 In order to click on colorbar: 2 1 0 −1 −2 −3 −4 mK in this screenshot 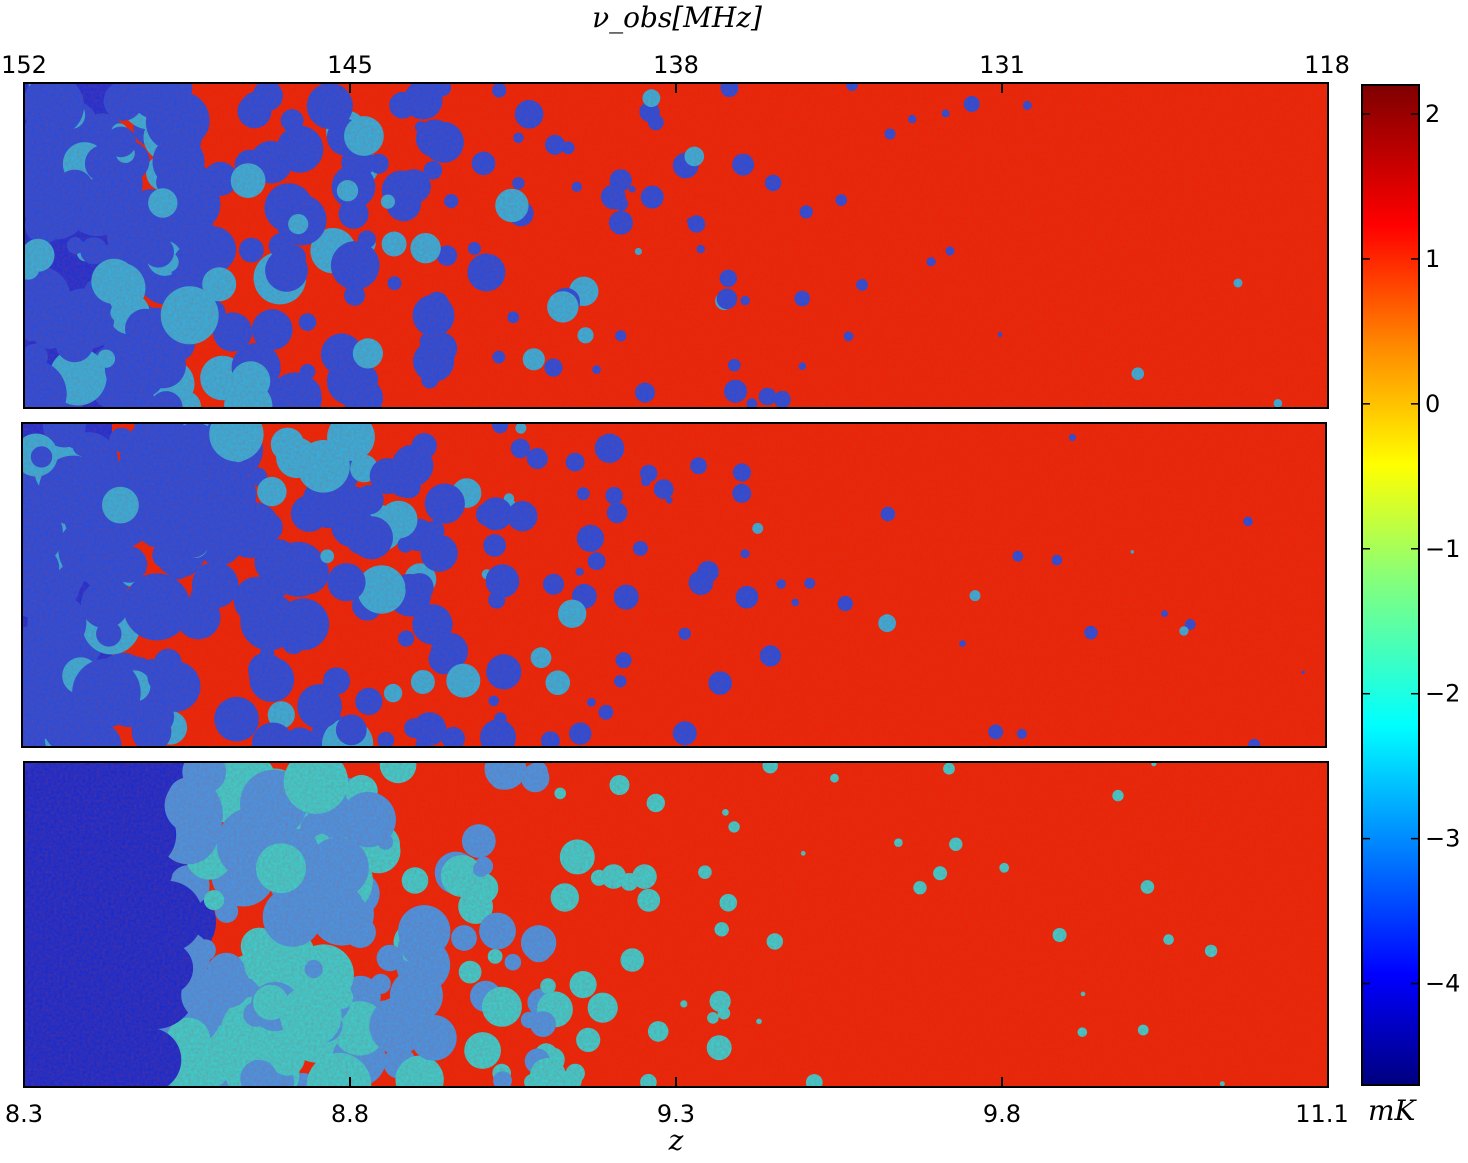, I will do `click(1410, 605)`.